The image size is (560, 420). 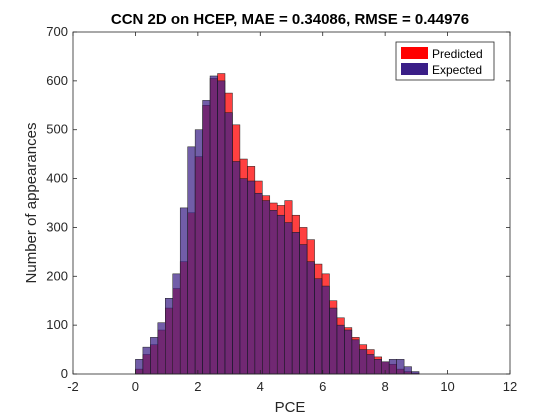 What do you see at coordinates (57, 275) in the screenshot?
I see `y-tick-label: 200` at bounding box center [57, 275].